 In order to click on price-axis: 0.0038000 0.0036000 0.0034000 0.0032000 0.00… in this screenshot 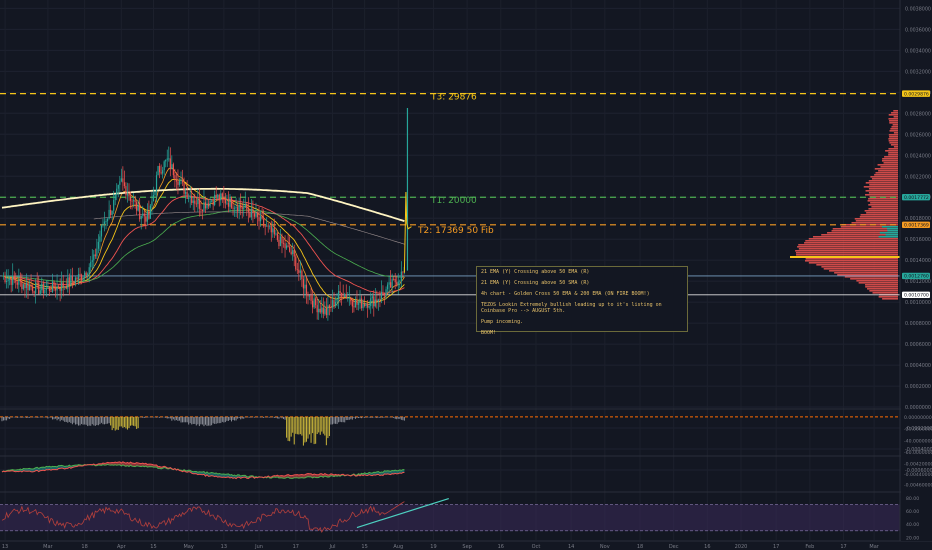, I will do `click(916, 270)`.